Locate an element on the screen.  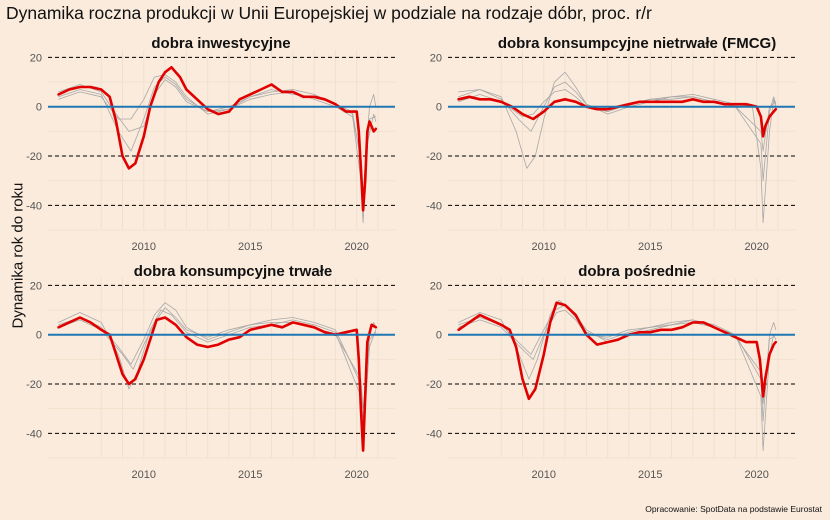
panel-title: dobra inwestycyjne is located at coordinates (220, 43).